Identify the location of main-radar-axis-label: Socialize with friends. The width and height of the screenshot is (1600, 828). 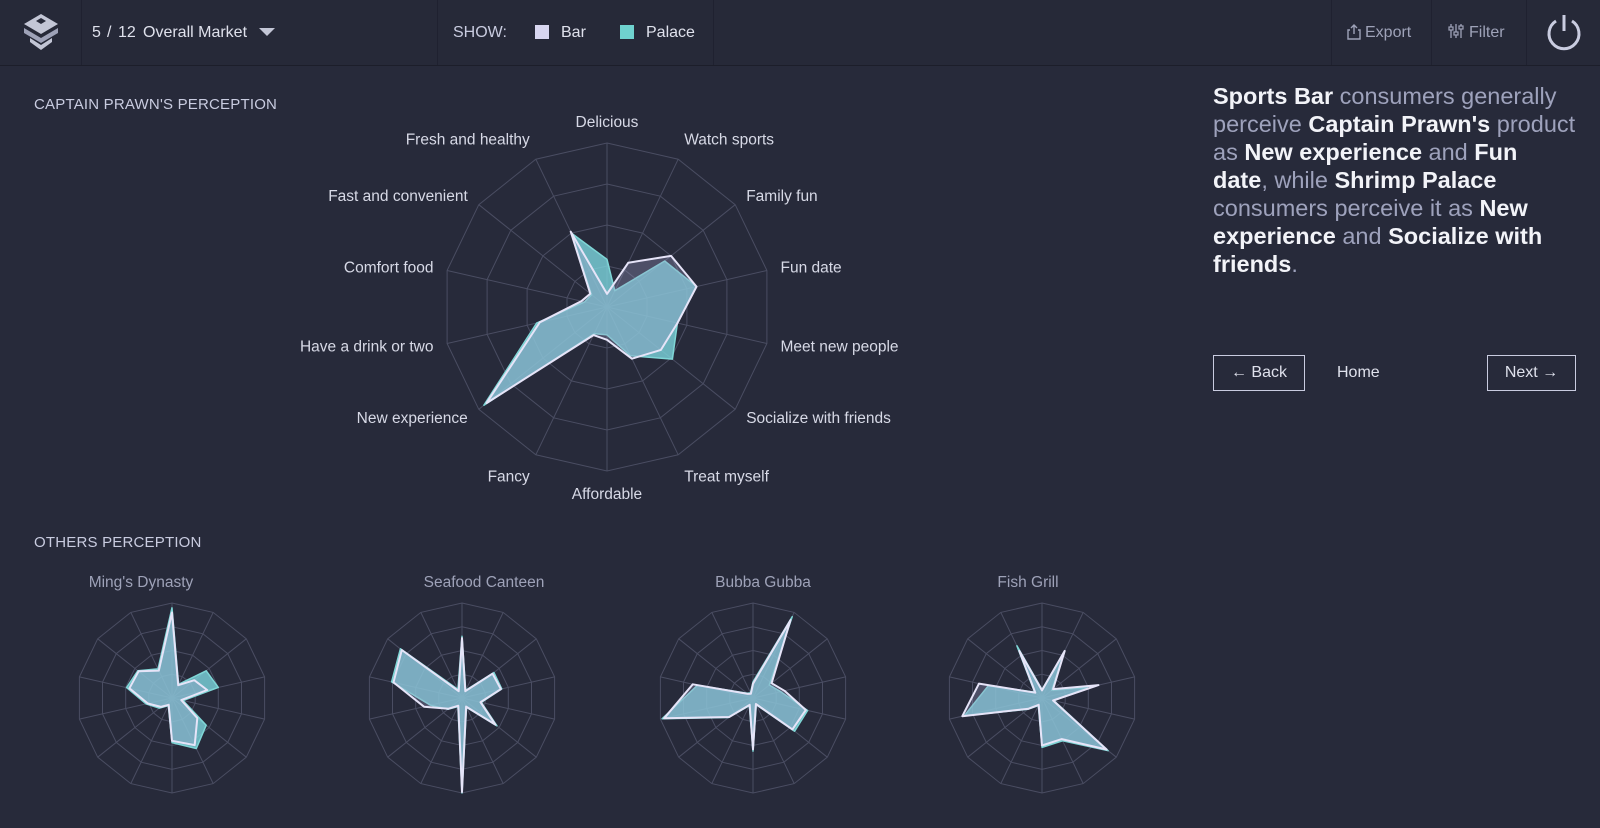
(818, 418).